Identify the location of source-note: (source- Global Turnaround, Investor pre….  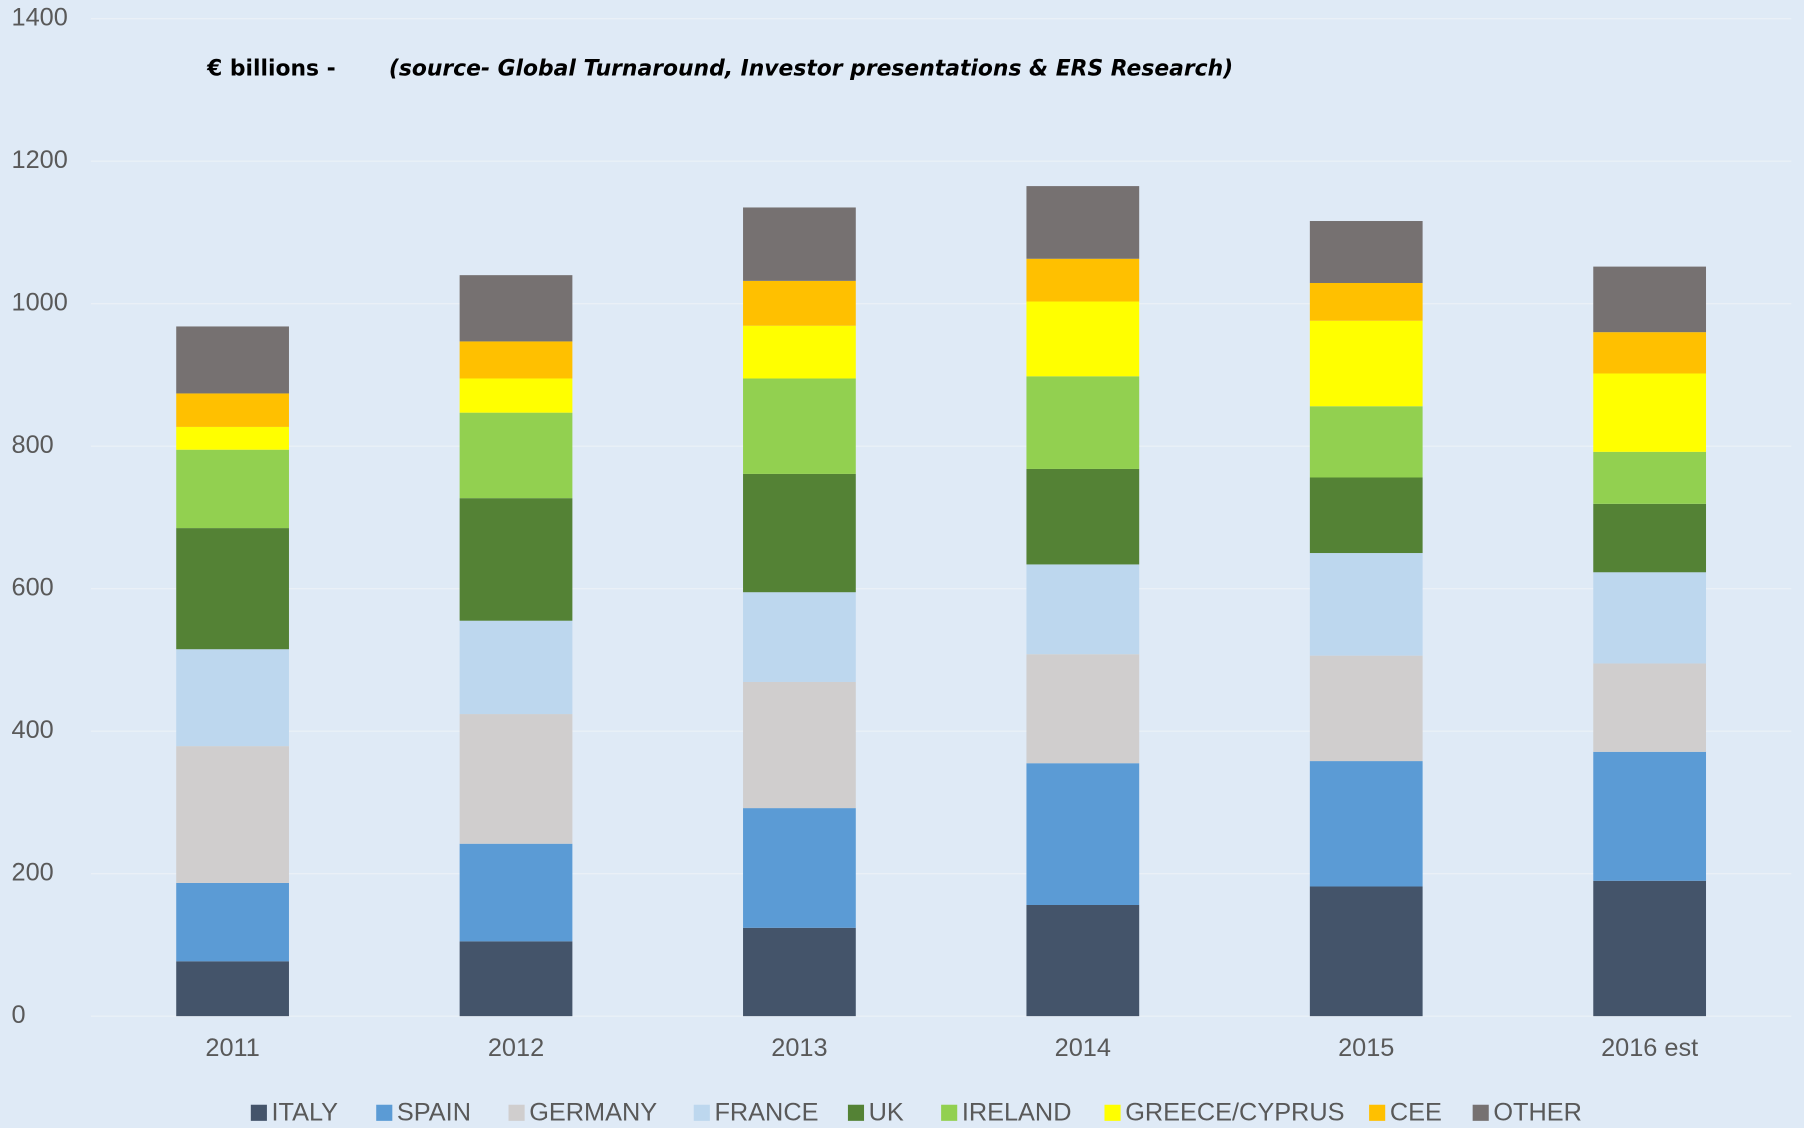
(811, 68).